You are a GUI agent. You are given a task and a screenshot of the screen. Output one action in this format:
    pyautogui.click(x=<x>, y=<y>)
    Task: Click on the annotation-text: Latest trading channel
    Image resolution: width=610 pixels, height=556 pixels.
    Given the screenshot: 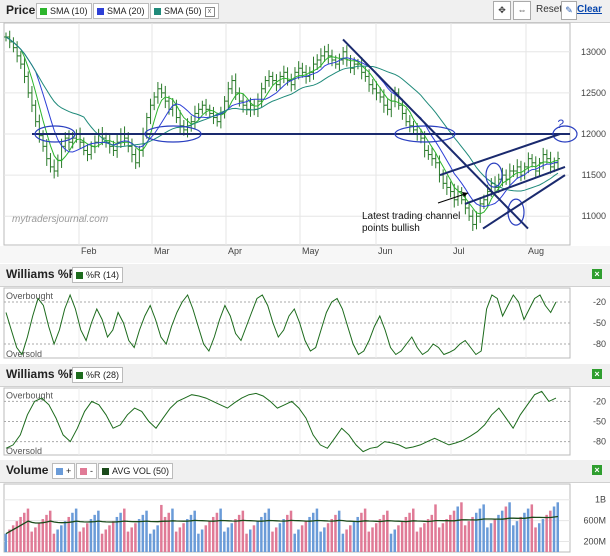 What is the action you would take?
    pyautogui.click(x=411, y=216)
    